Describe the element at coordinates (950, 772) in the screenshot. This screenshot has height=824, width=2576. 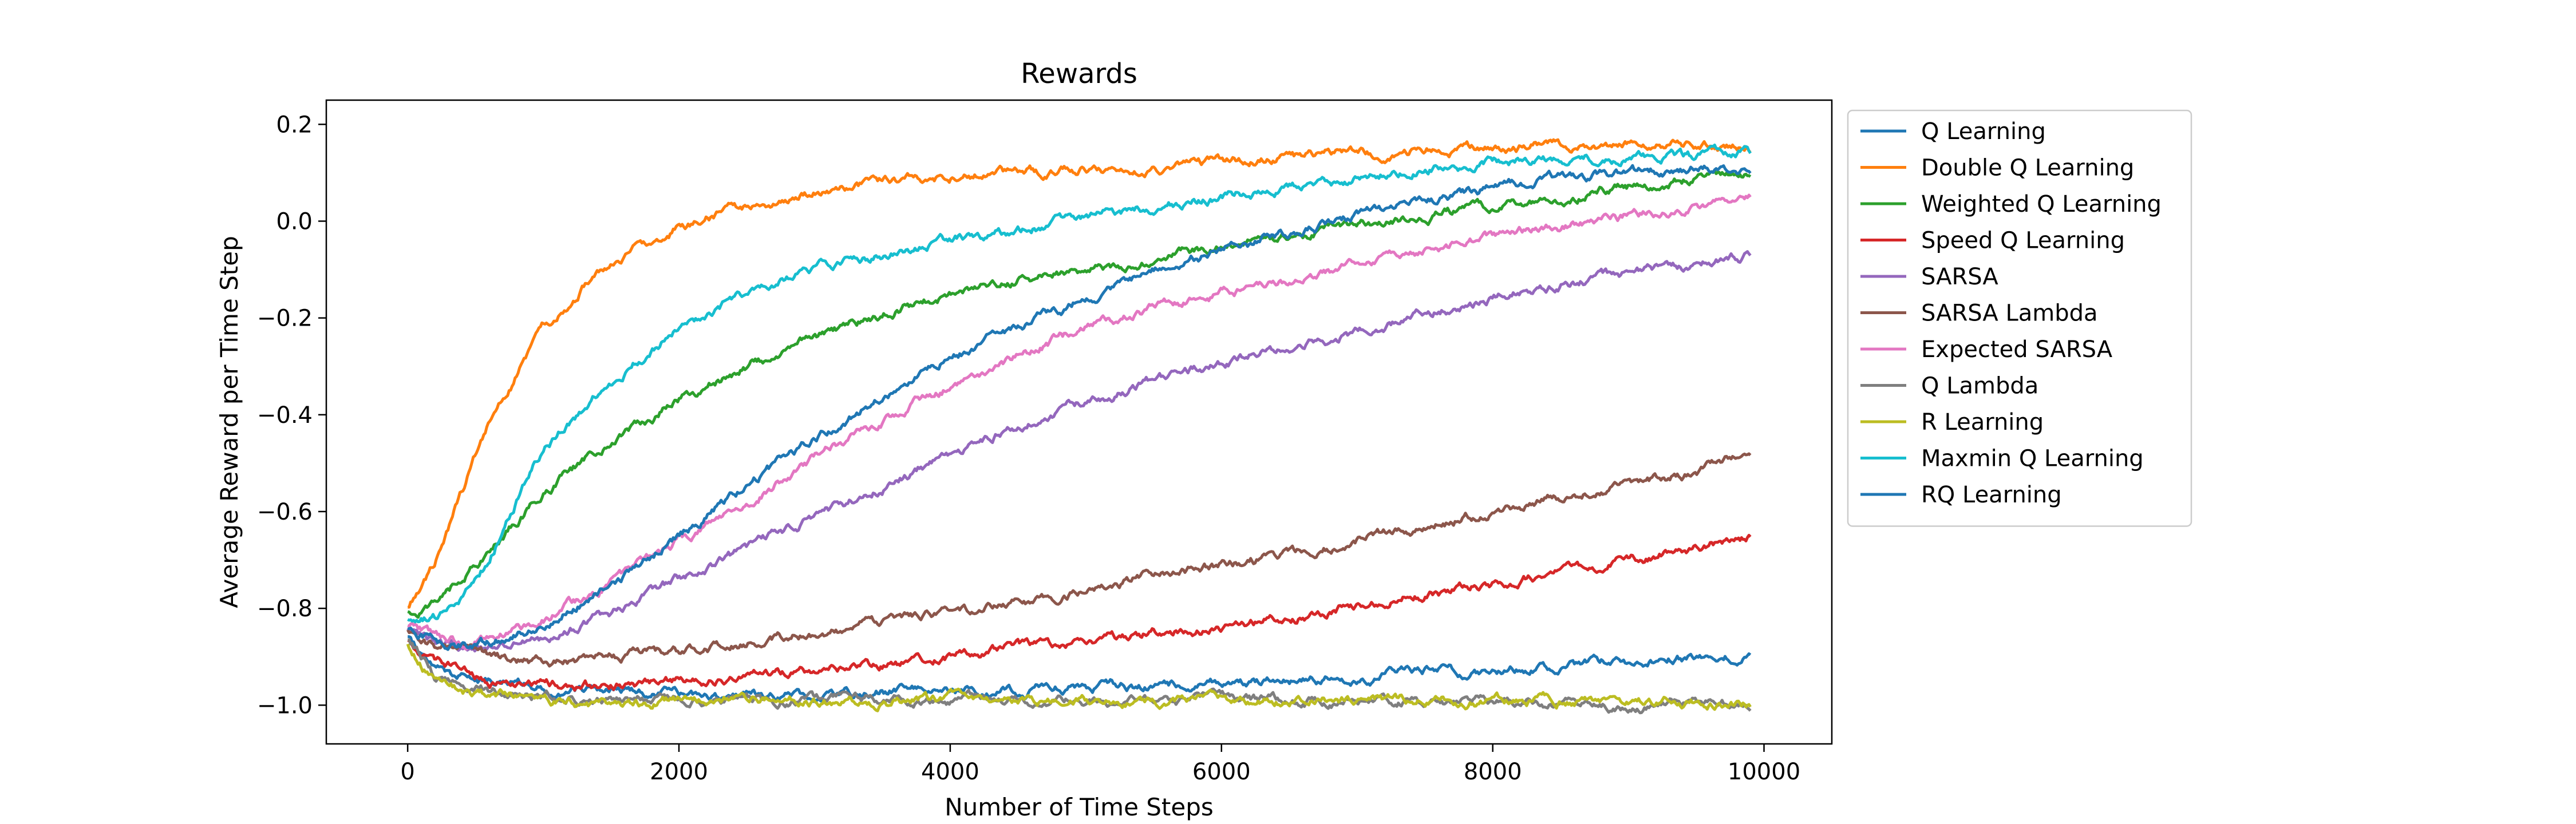
I see `x-tick-label: 4000` at that location.